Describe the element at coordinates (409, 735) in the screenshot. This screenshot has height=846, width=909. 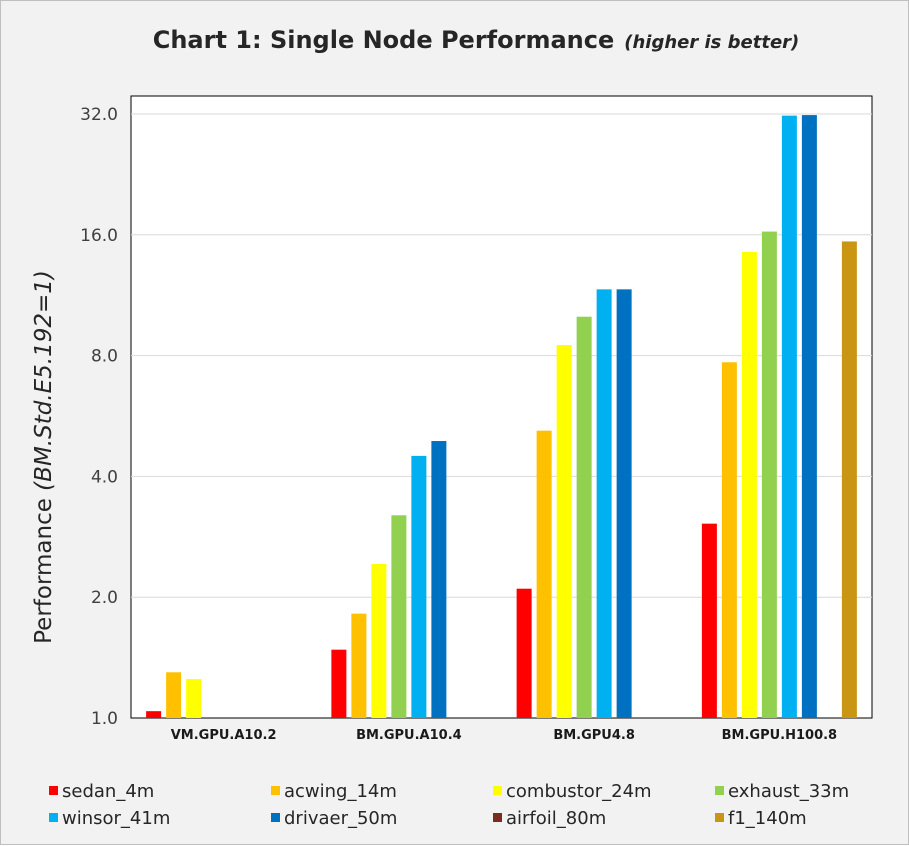
I see `x-category-label: BM.GPU.A10.4` at that location.